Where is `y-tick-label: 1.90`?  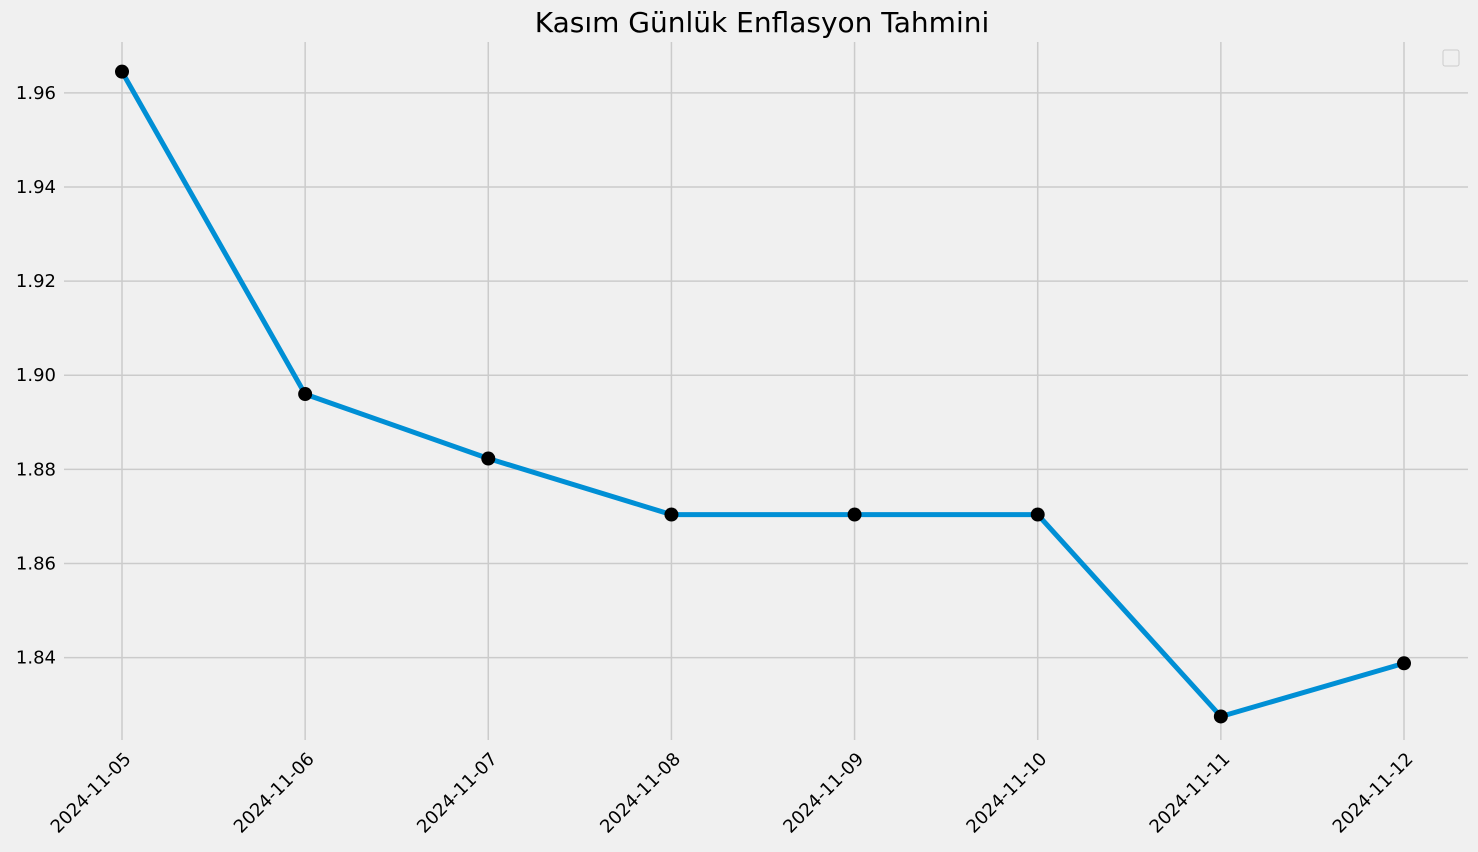 y-tick-label: 1.90 is located at coordinates (36, 375).